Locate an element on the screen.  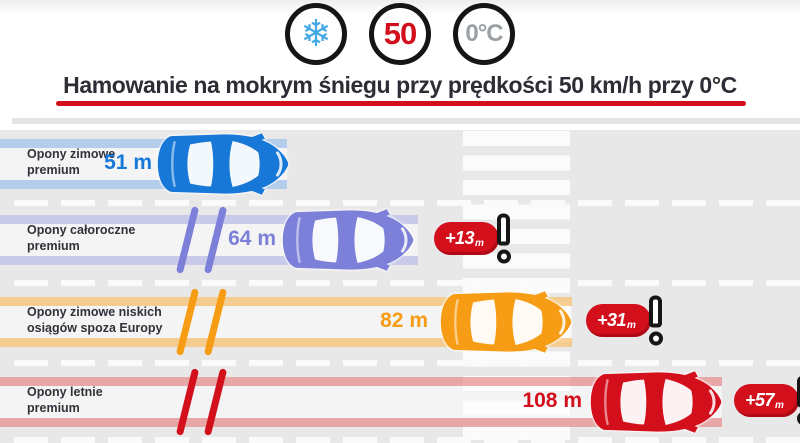
extra-distance-badge: +31 m is located at coordinates (624, 320).